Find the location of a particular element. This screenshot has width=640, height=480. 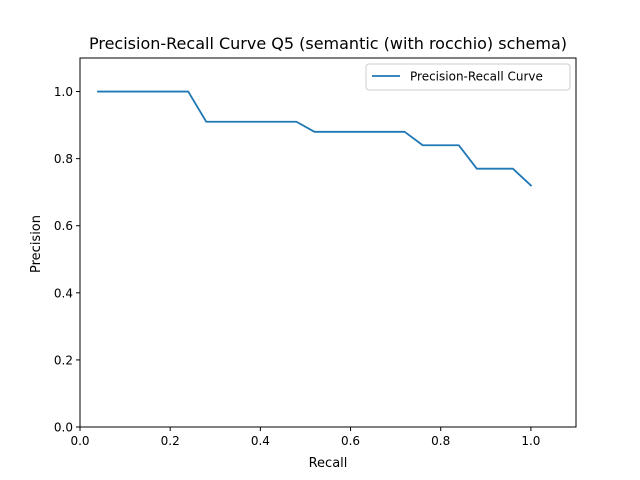

x-tick-label: 0.0 is located at coordinates (79, 441).